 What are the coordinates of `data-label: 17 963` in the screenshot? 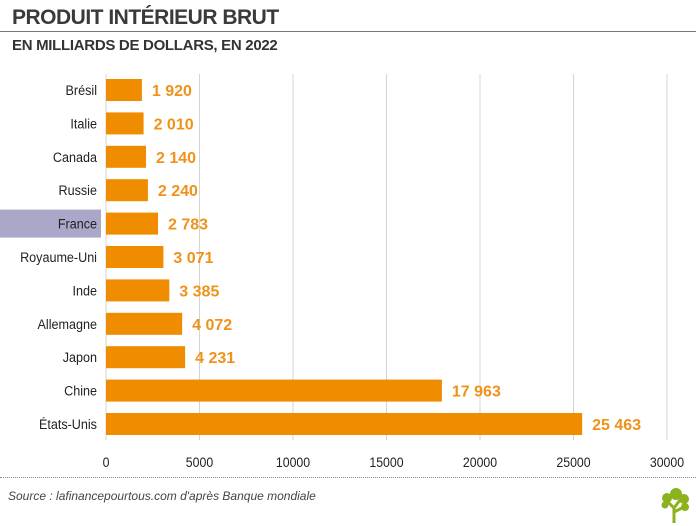 It's located at (476, 392).